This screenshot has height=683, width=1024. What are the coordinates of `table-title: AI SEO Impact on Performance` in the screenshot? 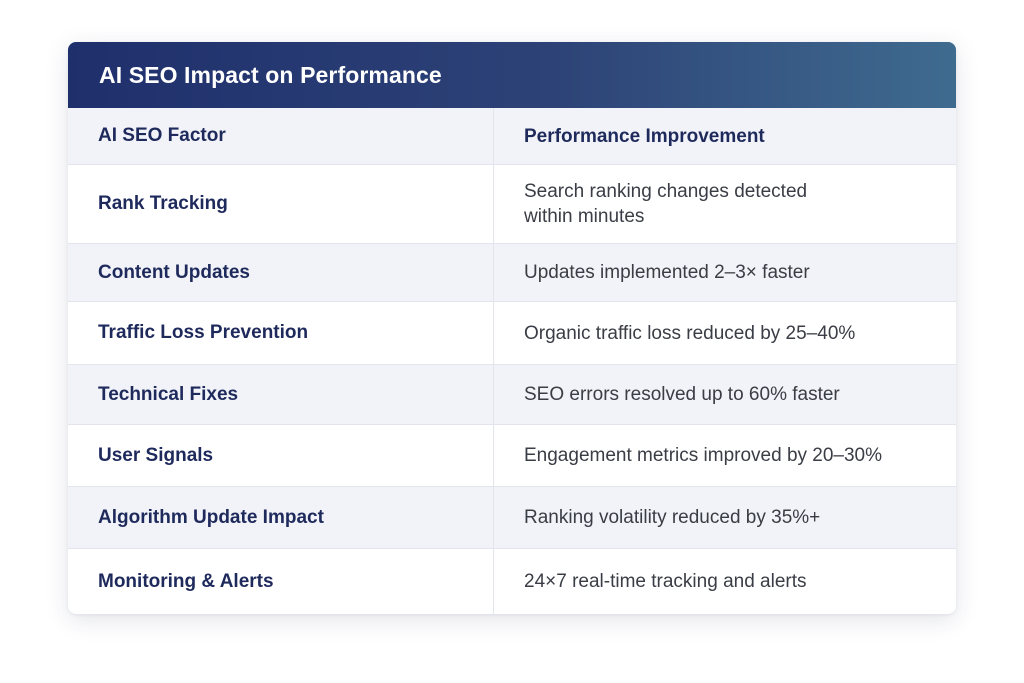 It's located at (270, 74).